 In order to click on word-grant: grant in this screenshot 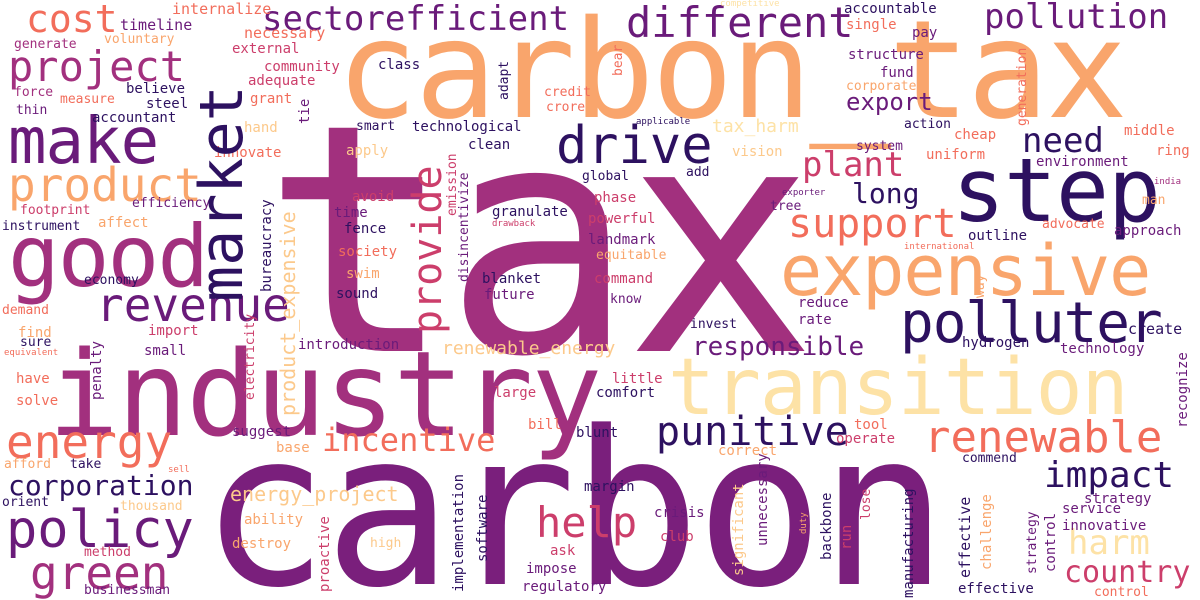, I will do `click(271, 99)`.